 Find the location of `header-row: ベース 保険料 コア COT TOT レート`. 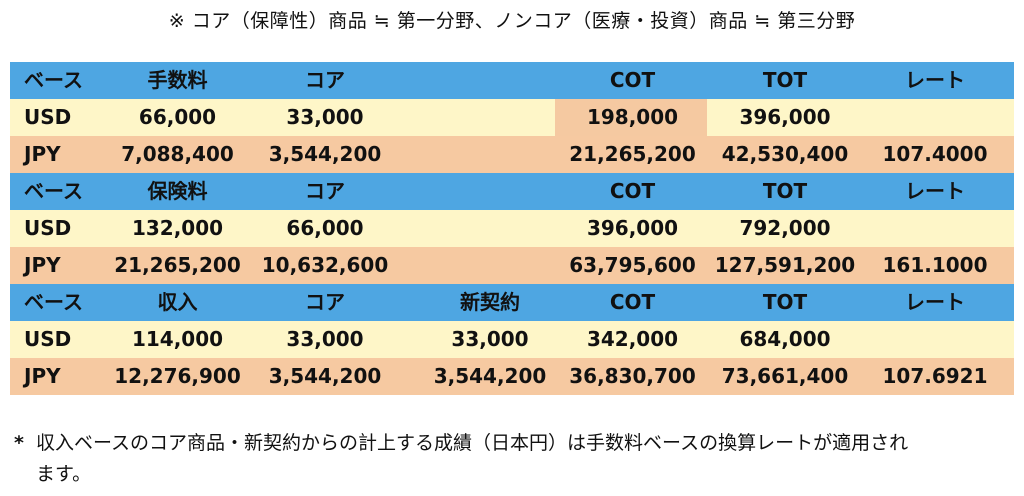

header-row: ベース 保険料 コア COT TOT レート is located at coordinates (512, 191).